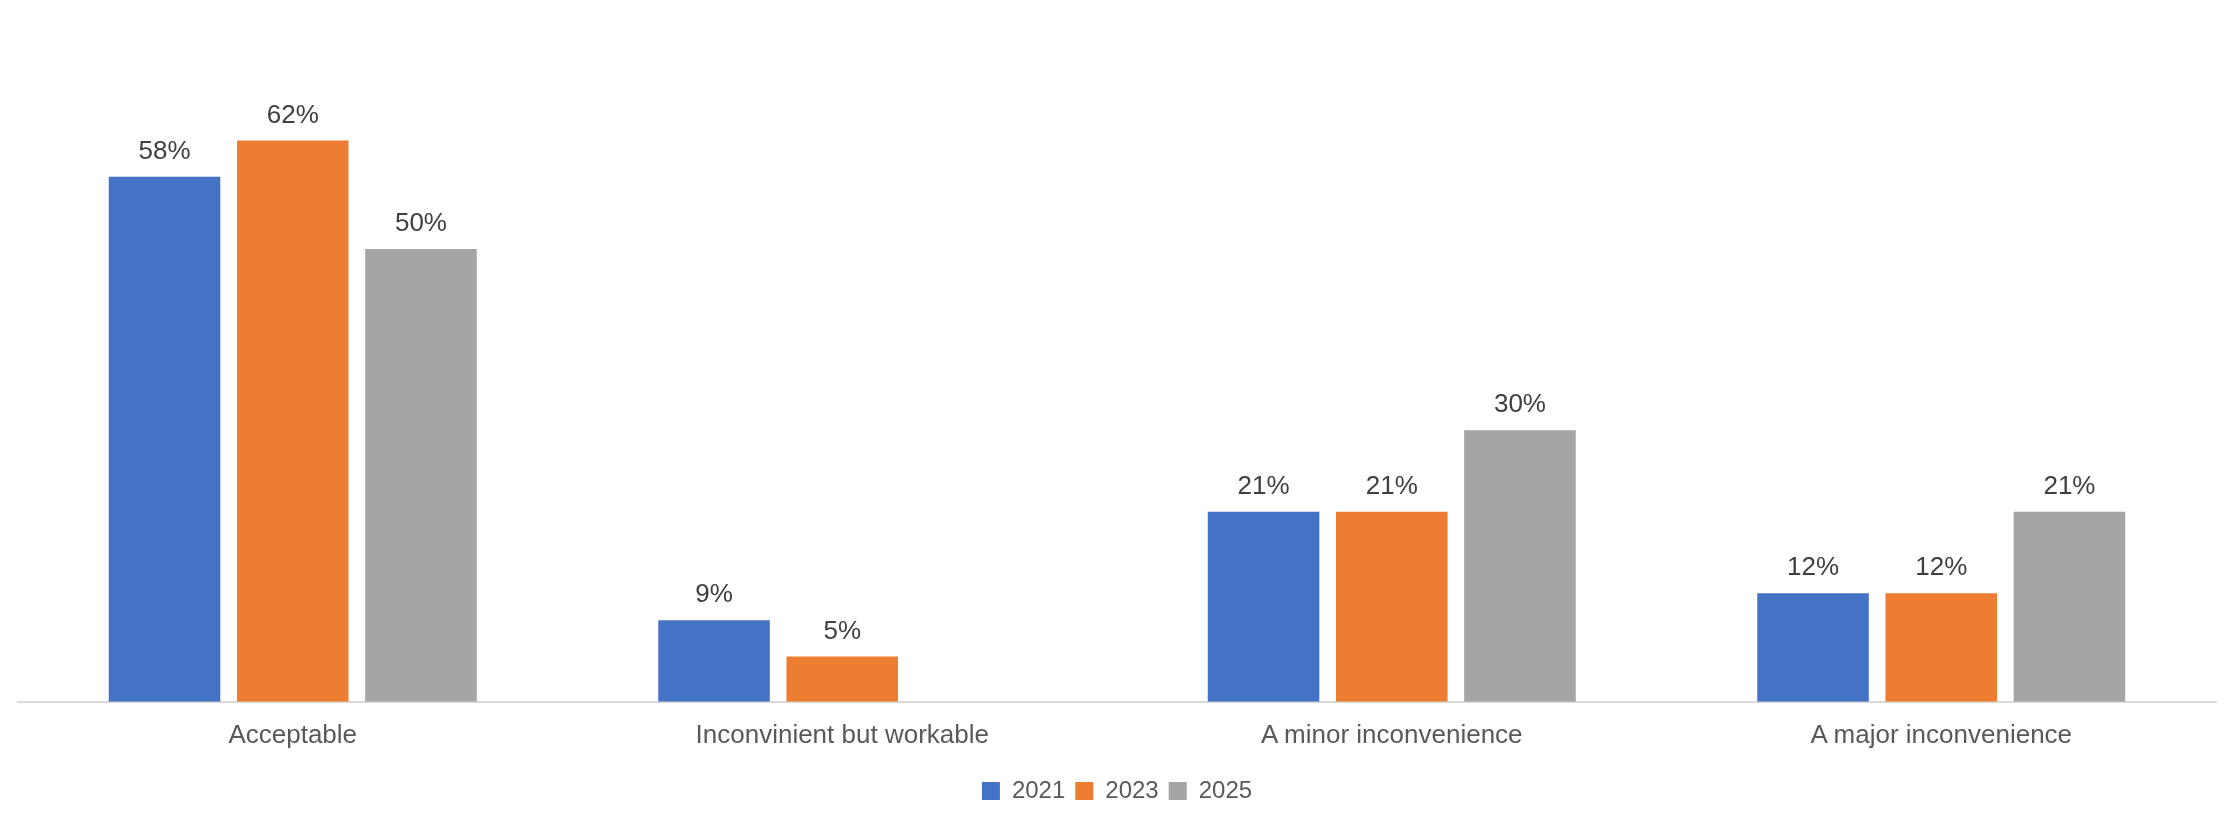  Describe the element at coordinates (842, 629) in the screenshot. I see `data-label: 5%` at that location.